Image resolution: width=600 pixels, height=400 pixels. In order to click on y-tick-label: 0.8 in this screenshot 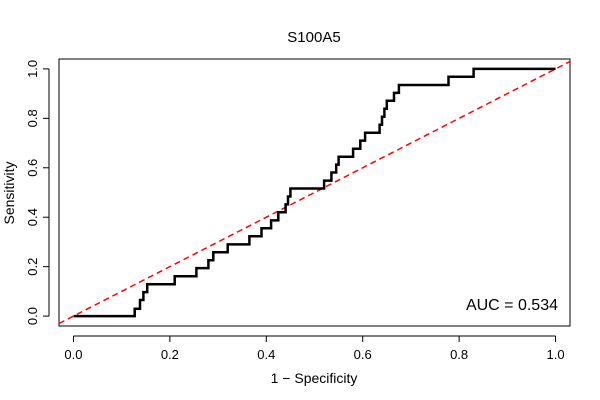, I will do `click(32, 118)`.